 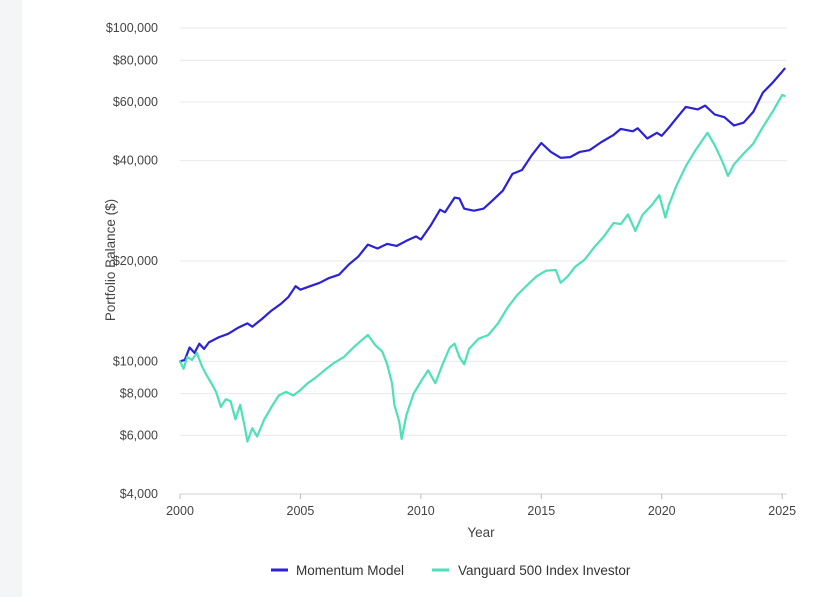 What do you see at coordinates (135, 361) in the screenshot?
I see `y-tick-label: $10,000` at bounding box center [135, 361].